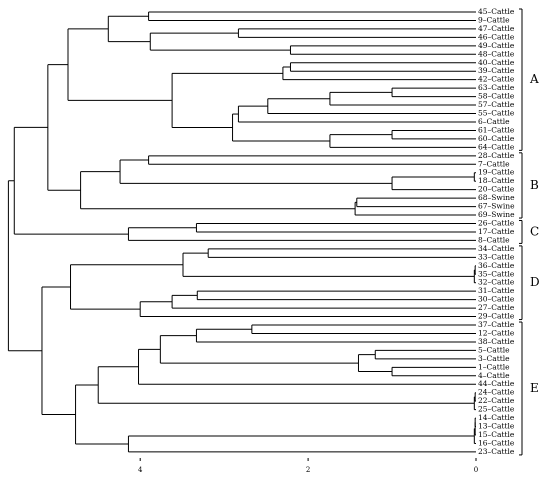 The height and width of the screenshot is (487, 550). I want to click on leaf-label: 4–Cattle, so click(494, 375).